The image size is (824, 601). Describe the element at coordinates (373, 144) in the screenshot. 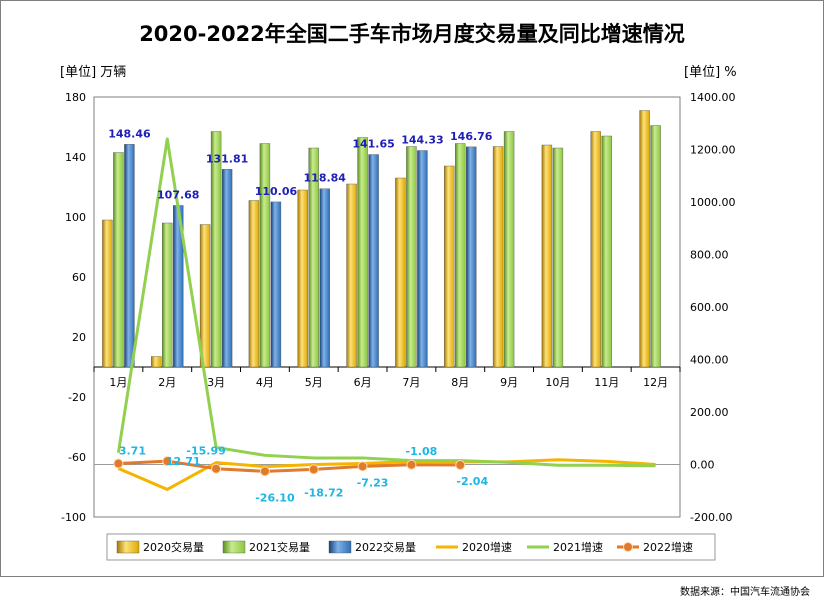

I see `bar-data-label: 141.65` at that location.